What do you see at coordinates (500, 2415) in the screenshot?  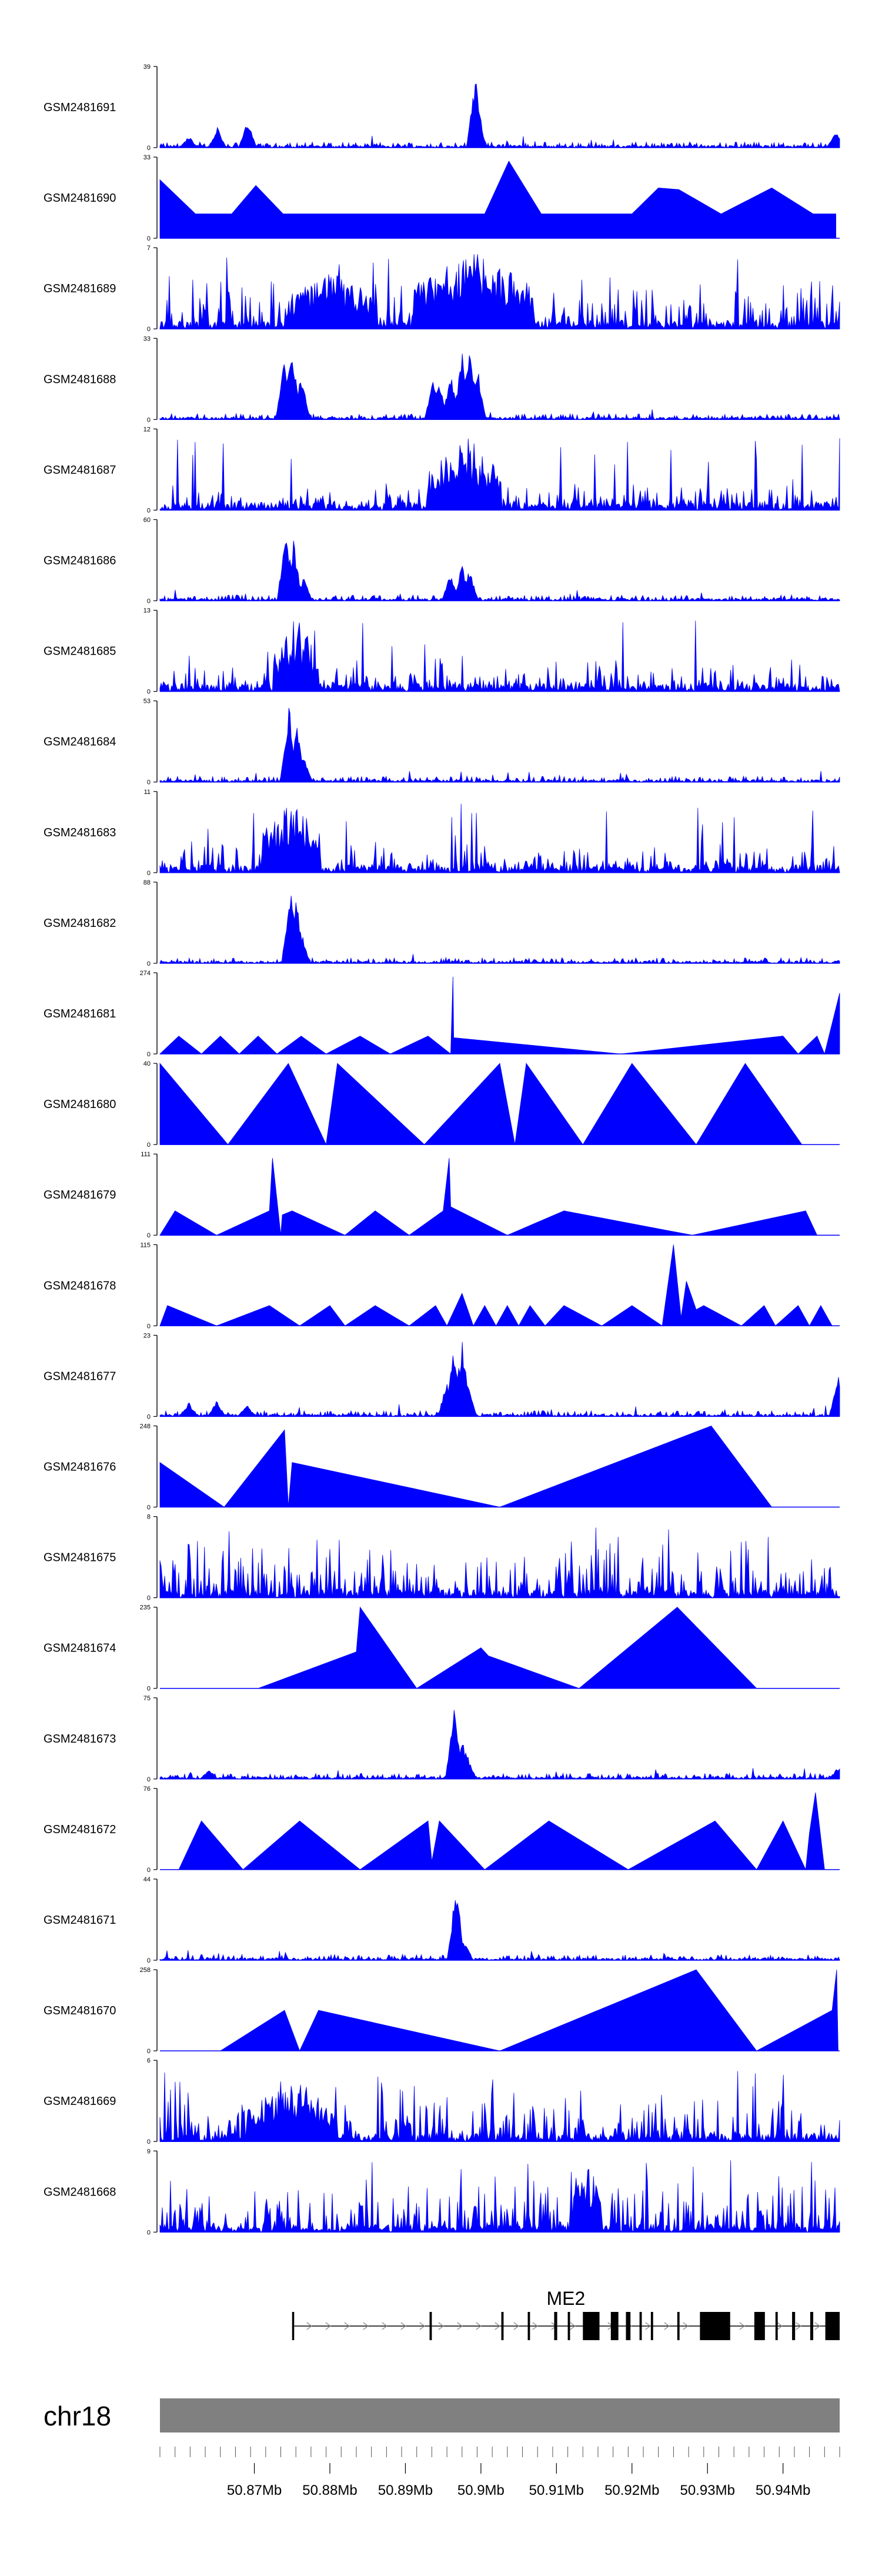 I see `chromosome-band` at bounding box center [500, 2415].